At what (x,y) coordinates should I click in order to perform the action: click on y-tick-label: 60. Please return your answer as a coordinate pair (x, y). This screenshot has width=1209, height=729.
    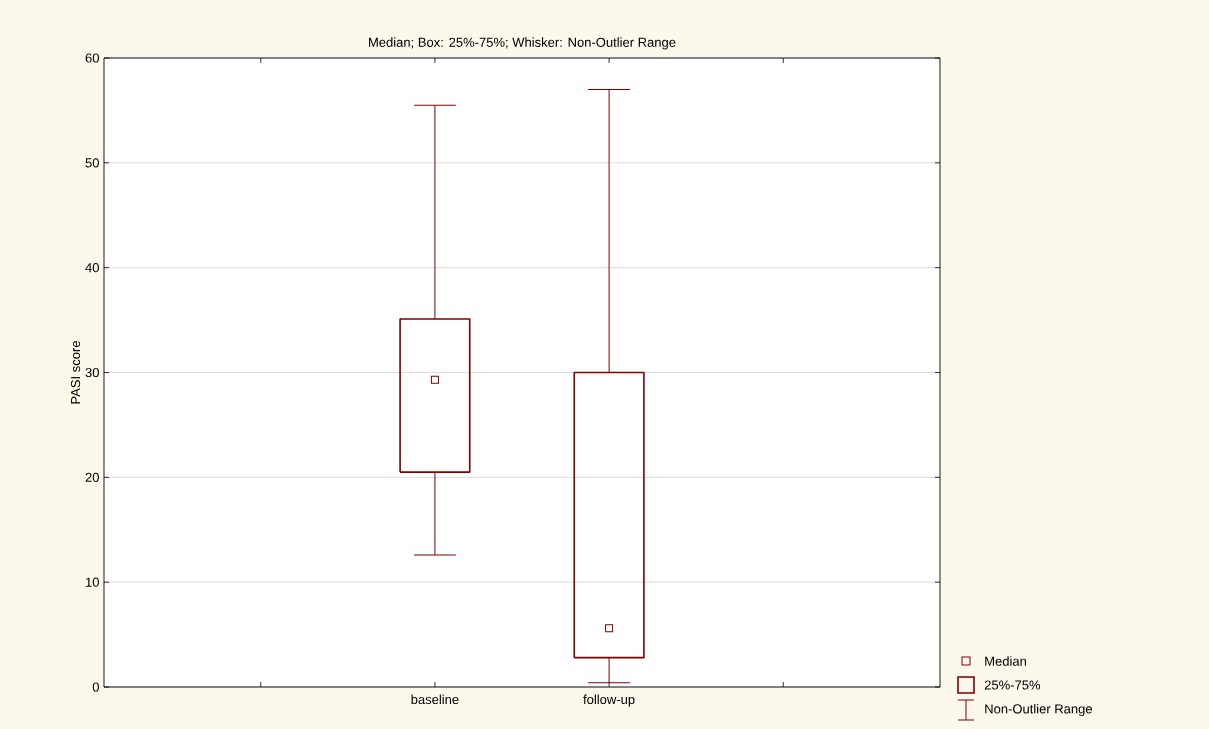
    Looking at the image, I should click on (92, 58).